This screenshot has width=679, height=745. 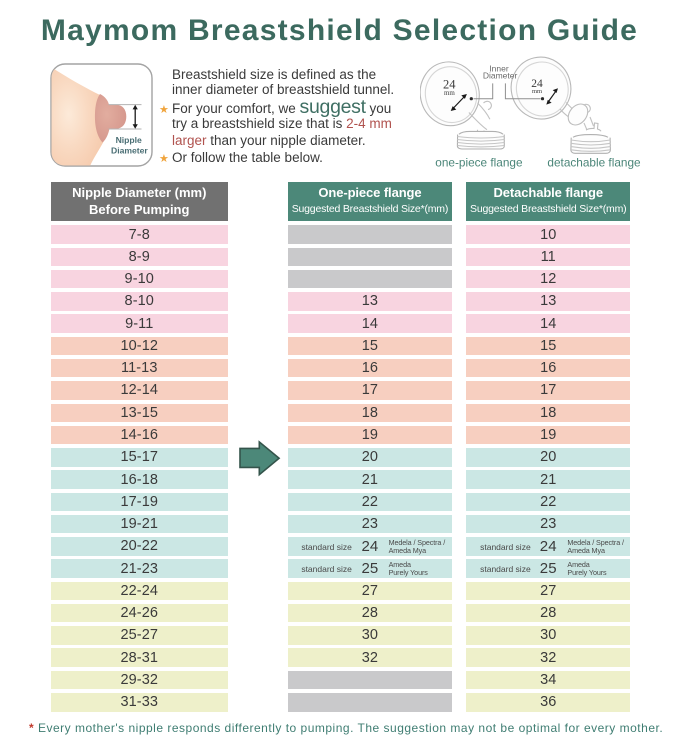 What do you see at coordinates (594, 163) in the screenshot?
I see `svg-text: detachable flange` at bounding box center [594, 163].